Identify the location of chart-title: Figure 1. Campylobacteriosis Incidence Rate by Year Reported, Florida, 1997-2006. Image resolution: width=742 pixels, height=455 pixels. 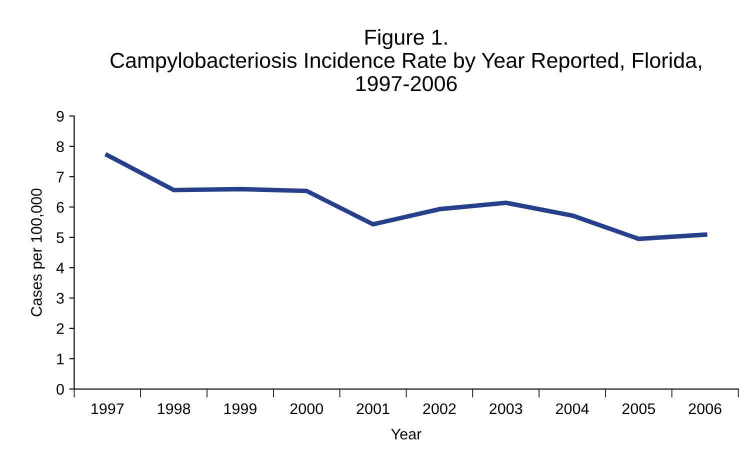
(406, 60).